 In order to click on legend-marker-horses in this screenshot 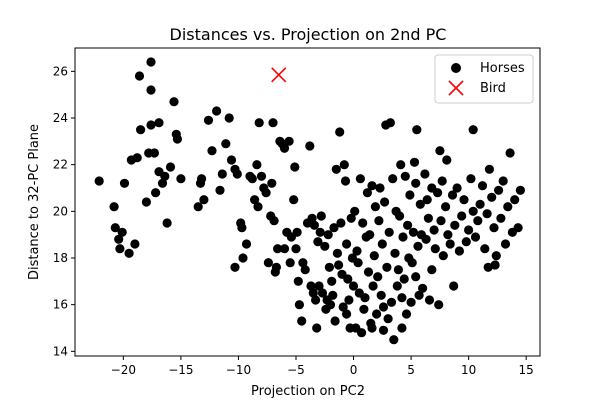, I will do `click(456, 68)`.